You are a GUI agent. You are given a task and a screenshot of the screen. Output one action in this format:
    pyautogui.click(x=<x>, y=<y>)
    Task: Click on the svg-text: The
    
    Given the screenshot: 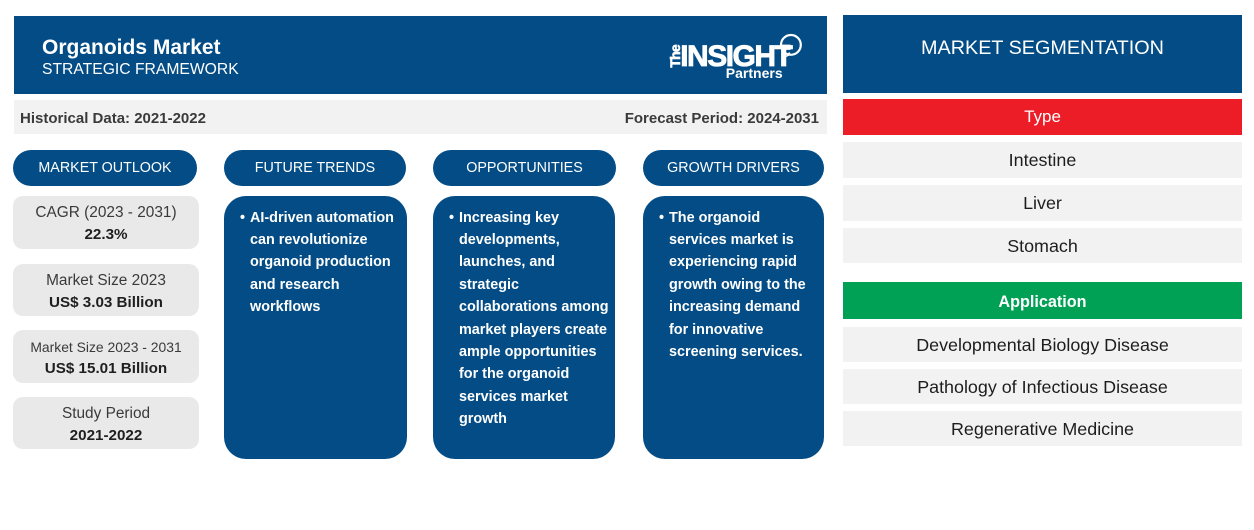 What is the action you would take?
    pyautogui.click(x=675, y=56)
    